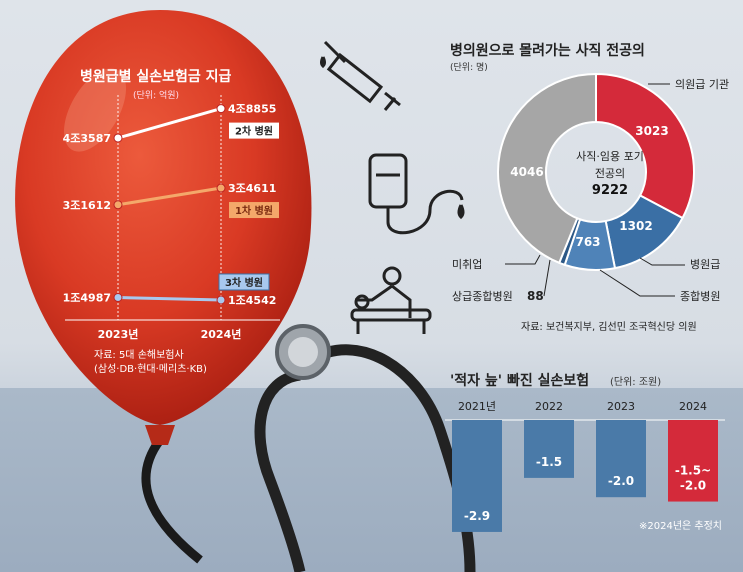 The height and width of the screenshot is (572, 743). Describe the element at coordinates (391, 300) in the screenshot. I see `massage-icon` at that location.